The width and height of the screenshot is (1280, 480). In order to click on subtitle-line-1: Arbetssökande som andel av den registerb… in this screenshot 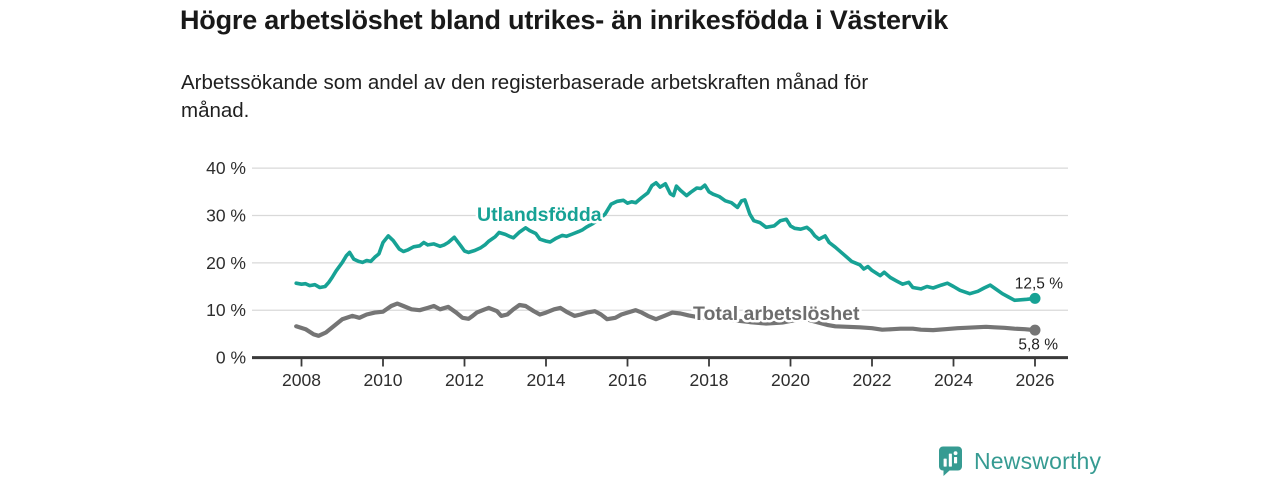, I will do `click(525, 82)`.